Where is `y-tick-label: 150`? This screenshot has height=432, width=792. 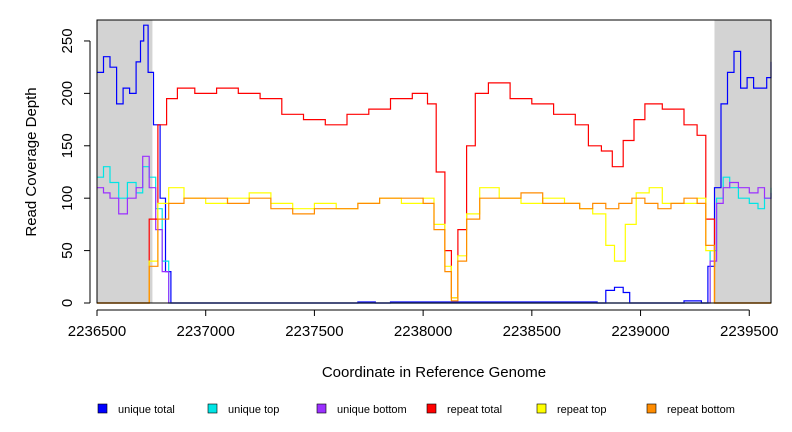 y-tick-label: 150 is located at coordinates (67, 145).